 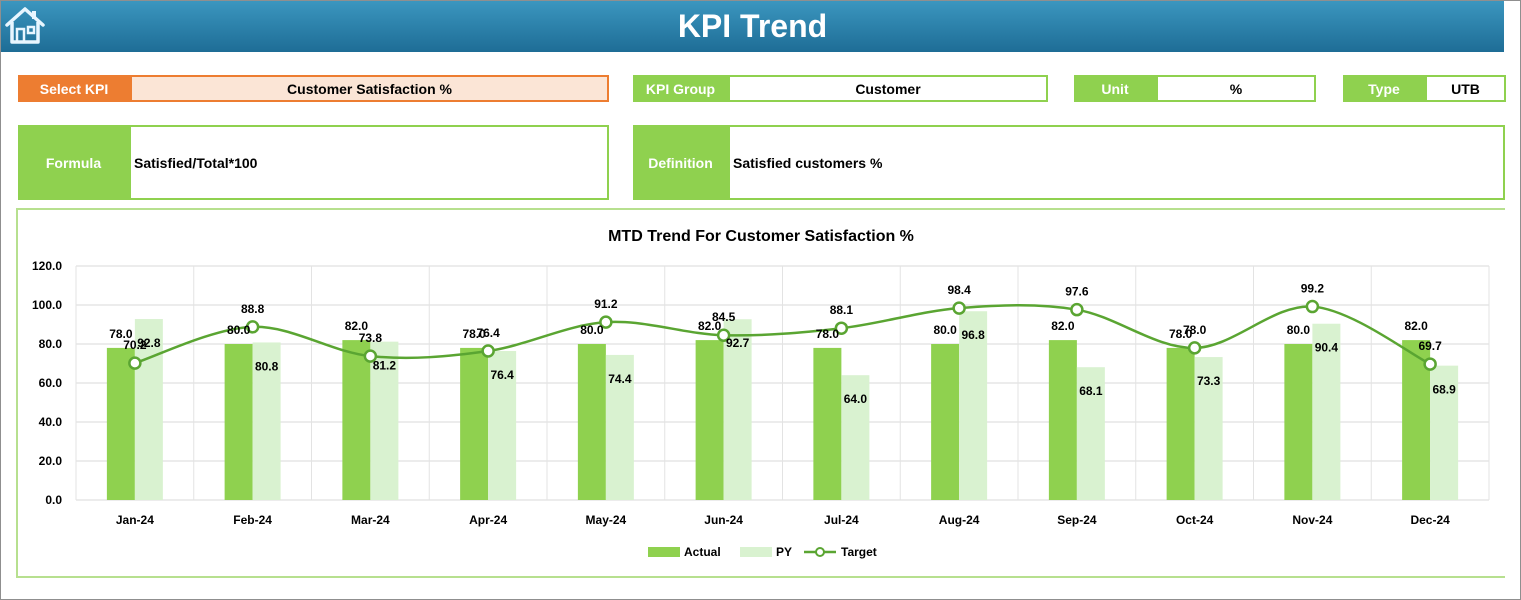 What do you see at coordinates (680, 88) in the screenshot?
I see `kpi-group-label: KPI Group` at bounding box center [680, 88].